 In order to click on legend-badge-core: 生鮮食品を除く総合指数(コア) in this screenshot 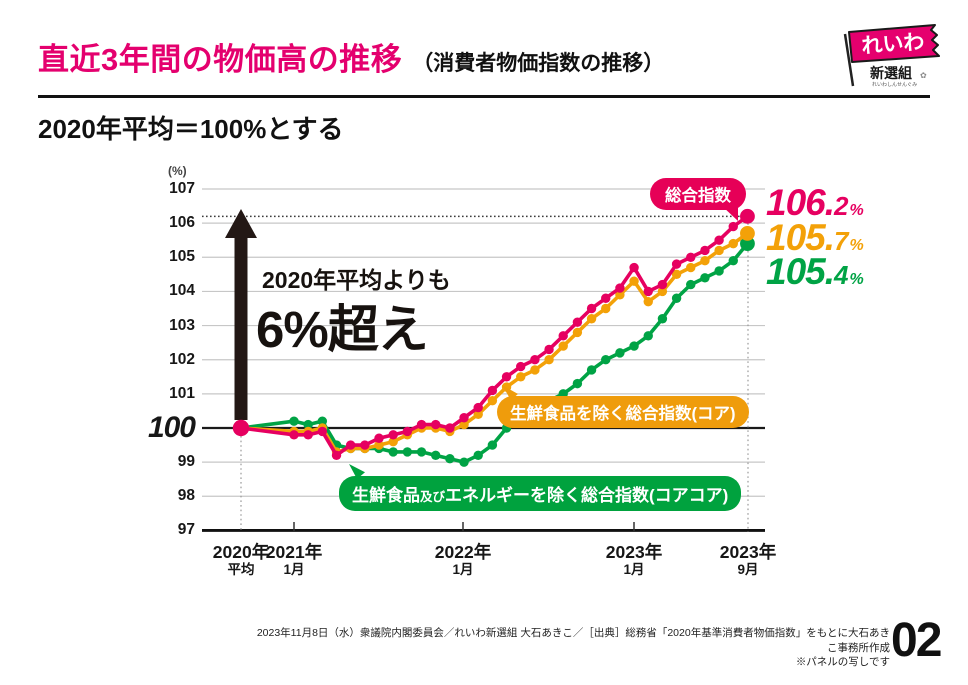, I will do `click(623, 406)`.